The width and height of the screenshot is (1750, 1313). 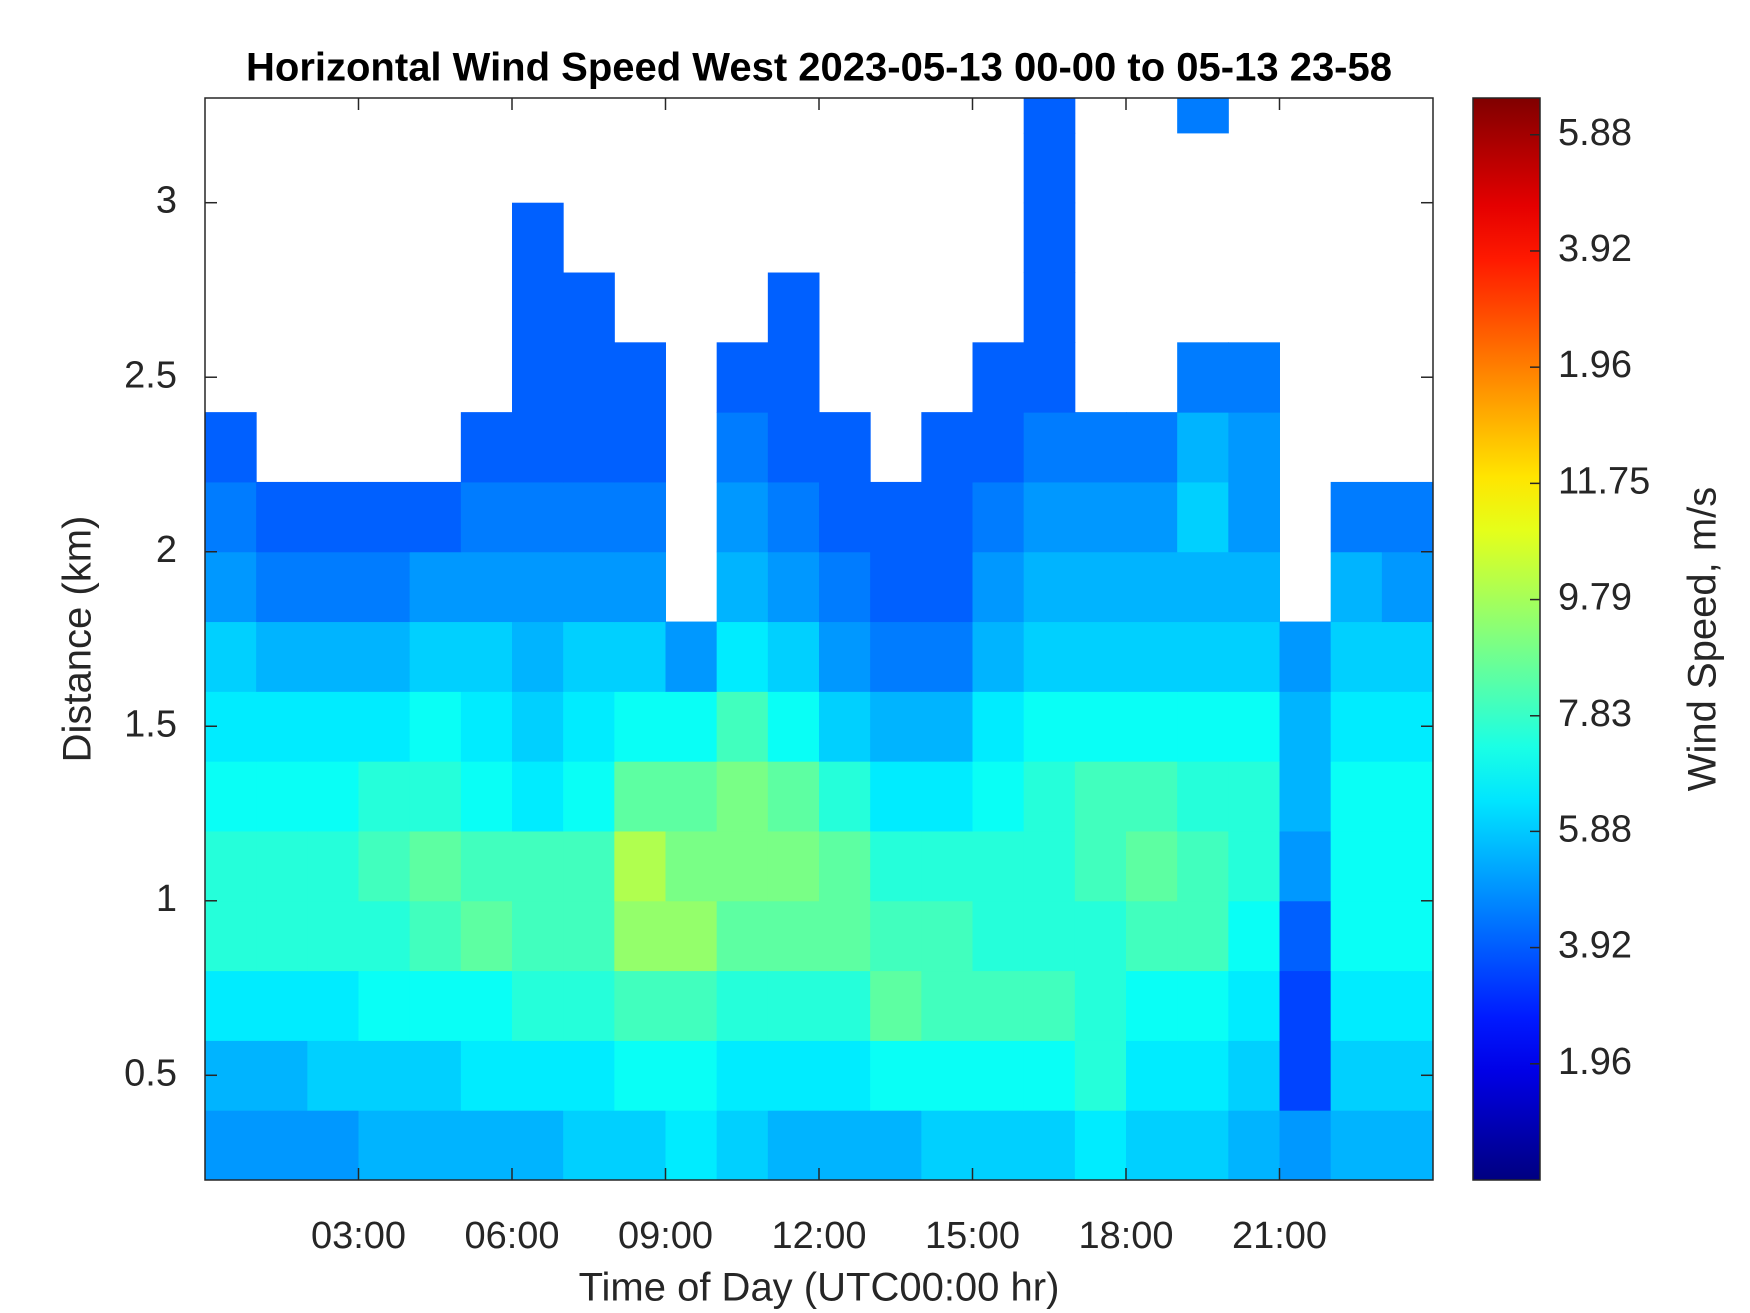 I want to click on y-tick-label: 3, so click(x=166, y=201).